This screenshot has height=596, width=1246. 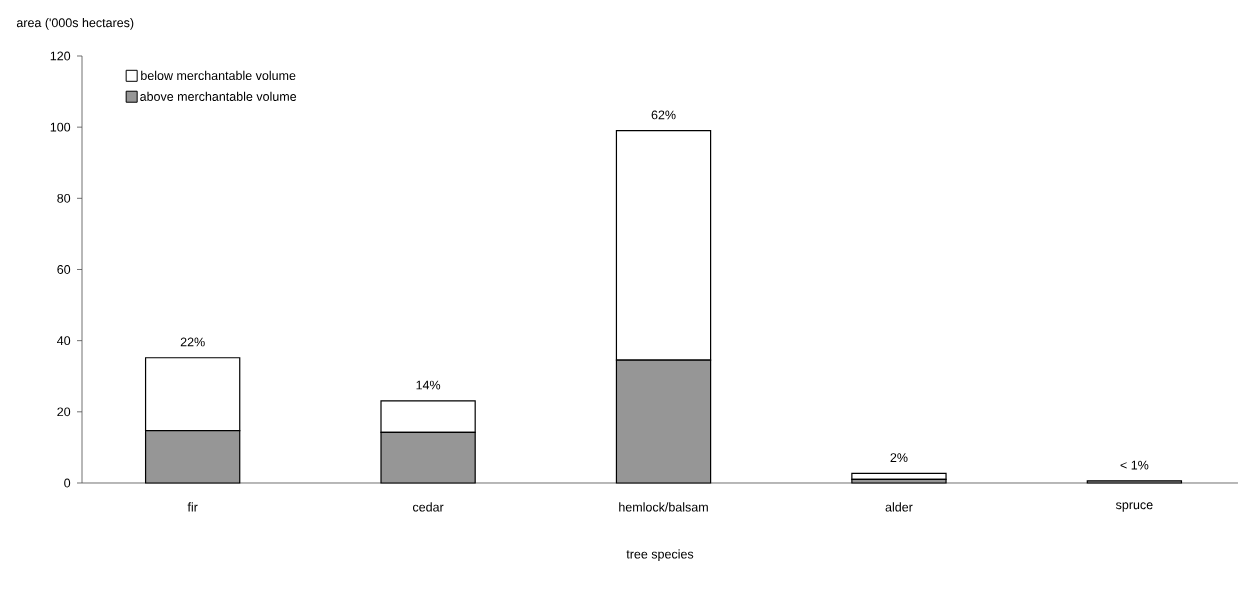 I want to click on annotation: 22%, so click(x=192, y=342).